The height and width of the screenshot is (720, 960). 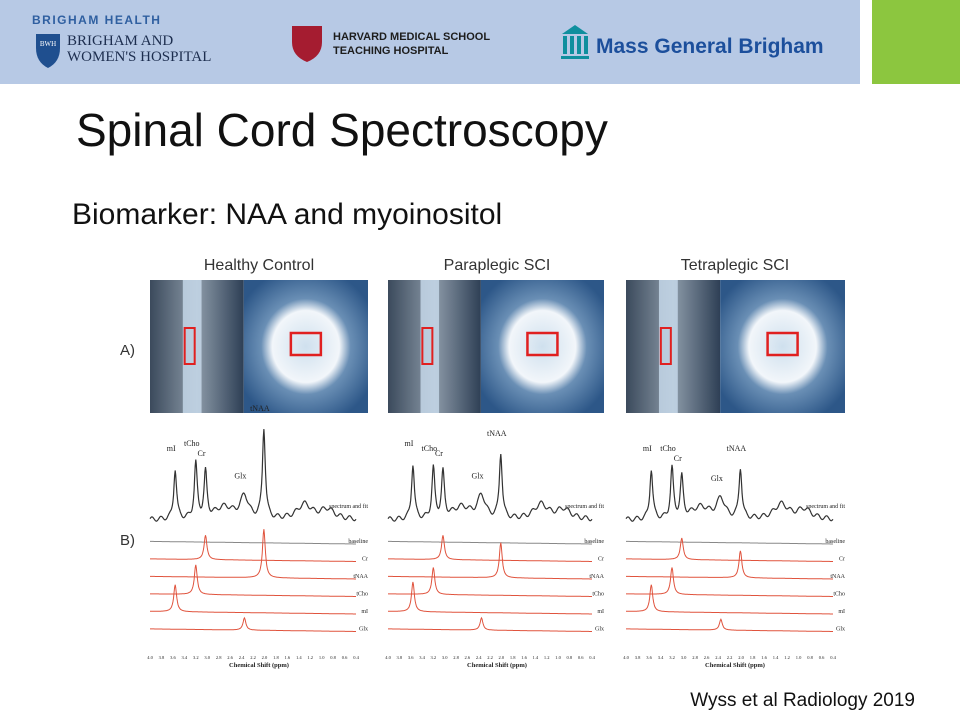 What do you see at coordinates (96, 20) in the screenshot?
I see `brigham-health: BRIGHAM HEALTH` at bounding box center [96, 20].